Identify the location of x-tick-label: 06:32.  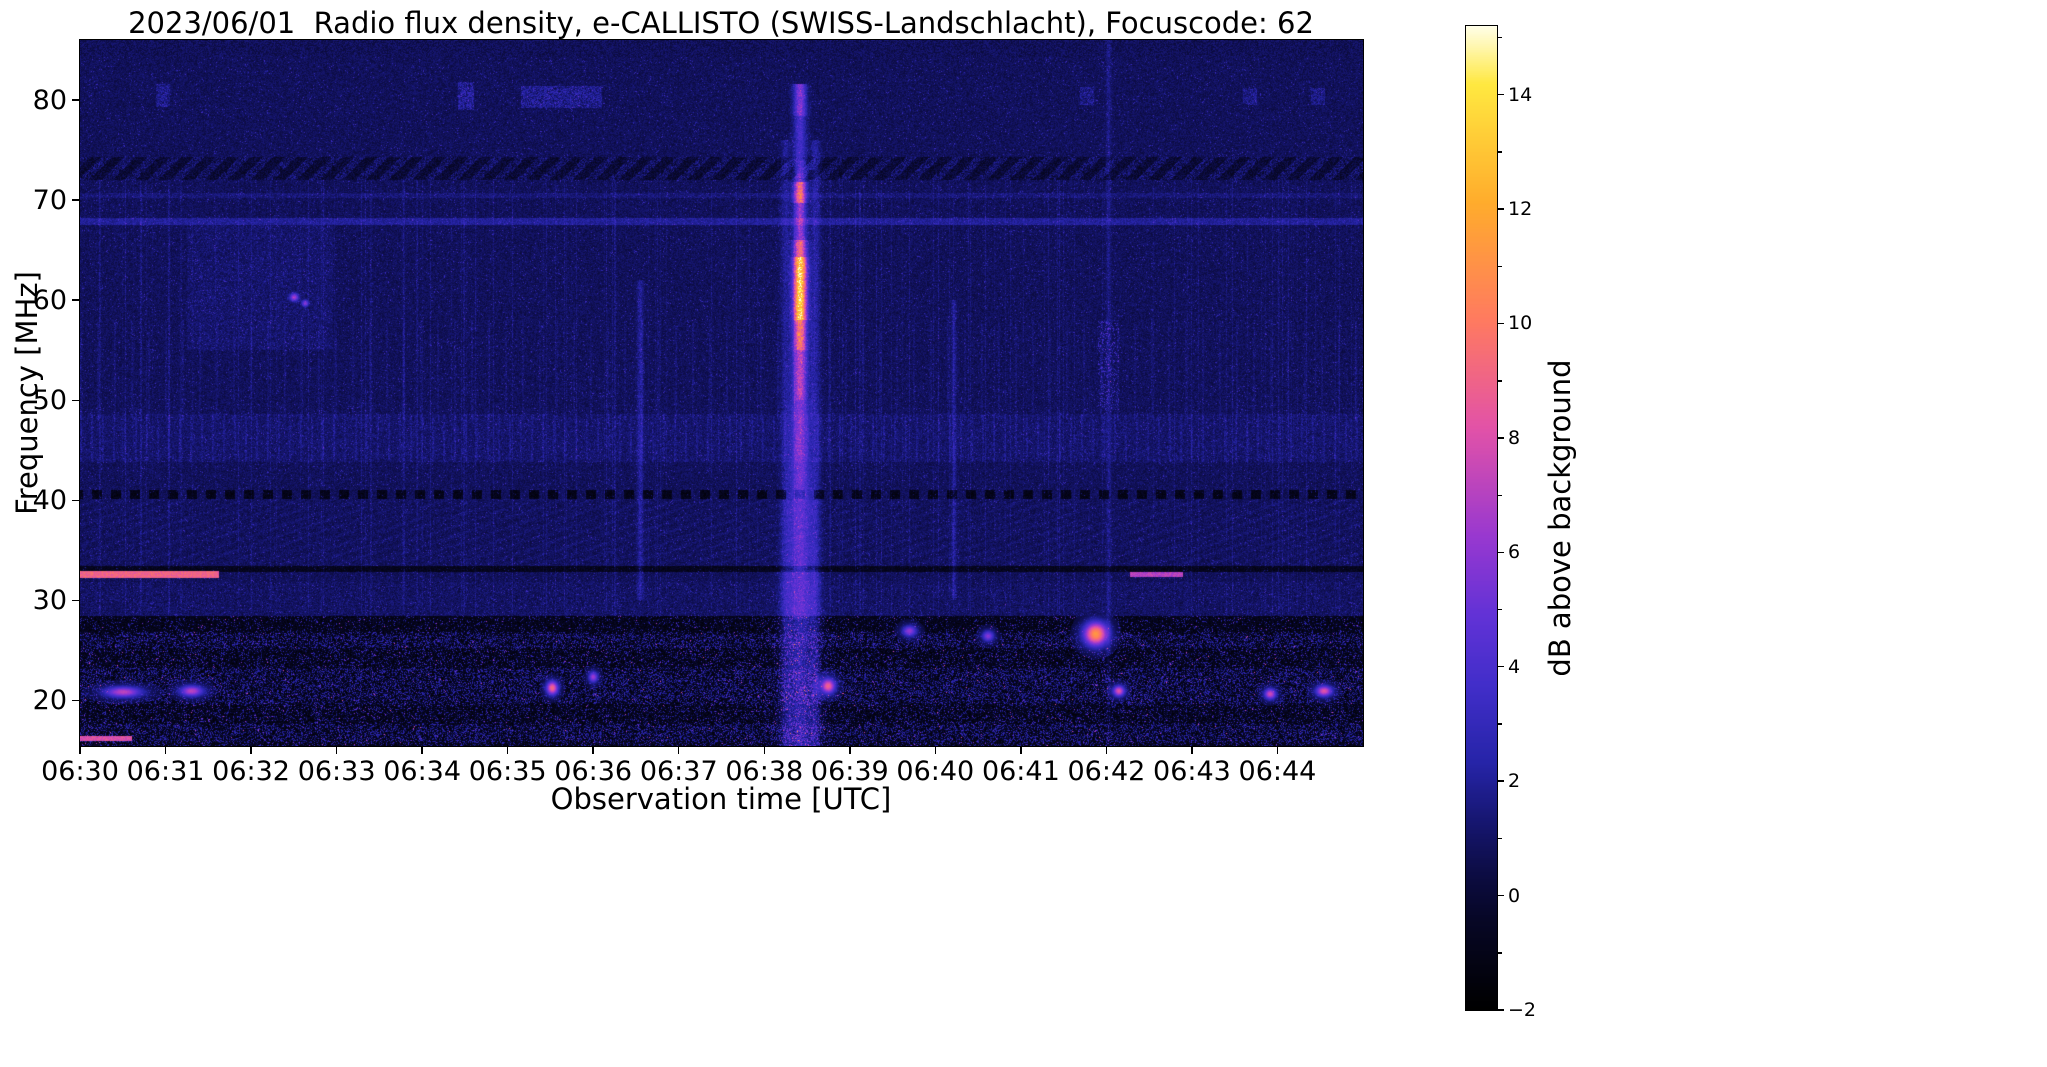
(251, 771).